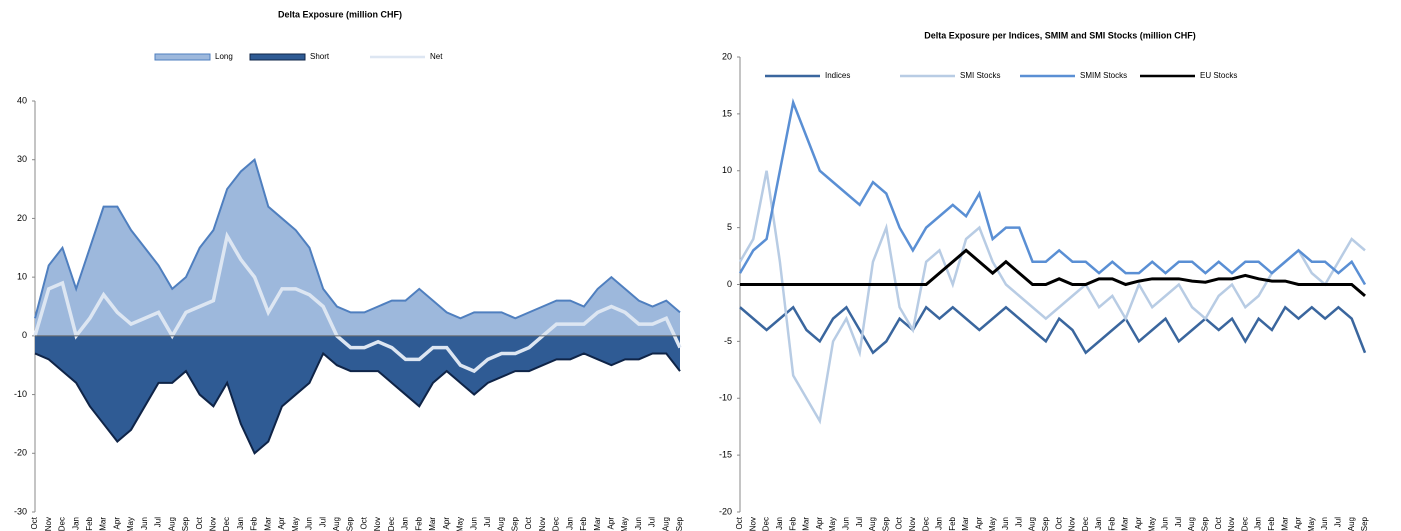 The image size is (1401, 531). Describe the element at coordinates (320, 56) in the screenshot. I see `legend-label: Short` at that location.